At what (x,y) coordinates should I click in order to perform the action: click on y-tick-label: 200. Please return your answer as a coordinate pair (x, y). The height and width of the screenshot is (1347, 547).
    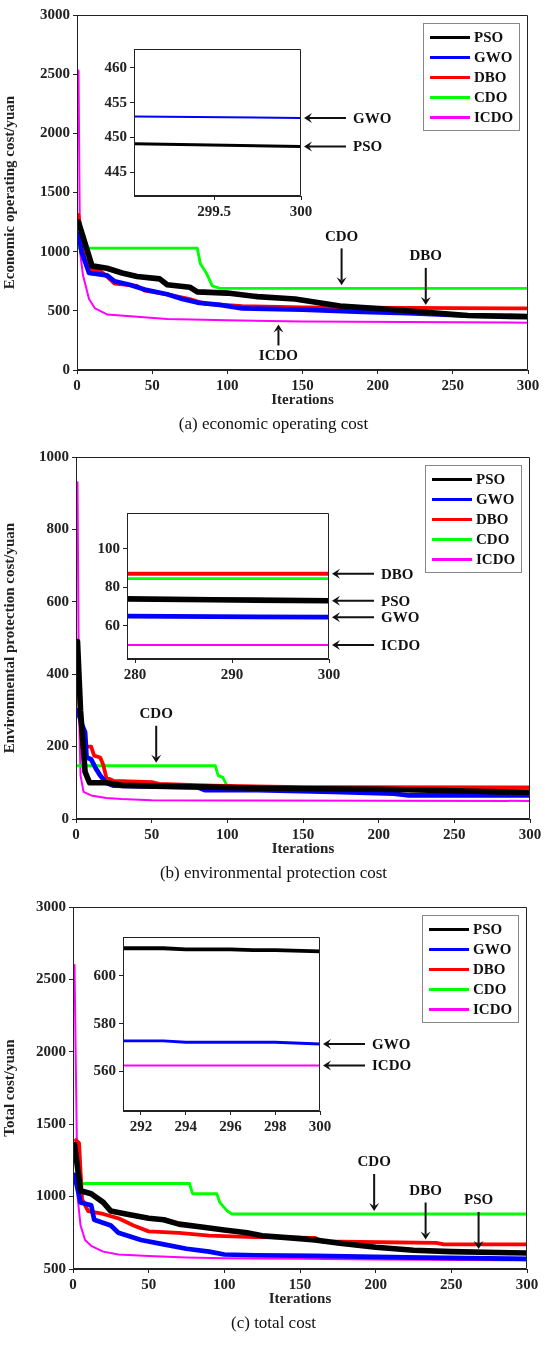
    Looking at the image, I should click on (57, 745).